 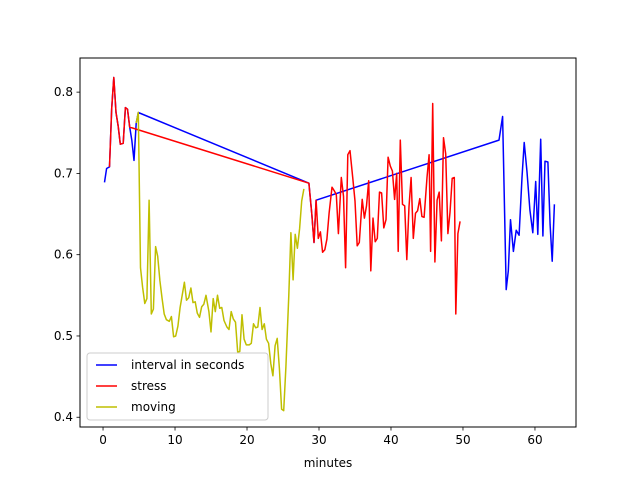 I want to click on legend-label-2: moving, so click(x=153, y=407).